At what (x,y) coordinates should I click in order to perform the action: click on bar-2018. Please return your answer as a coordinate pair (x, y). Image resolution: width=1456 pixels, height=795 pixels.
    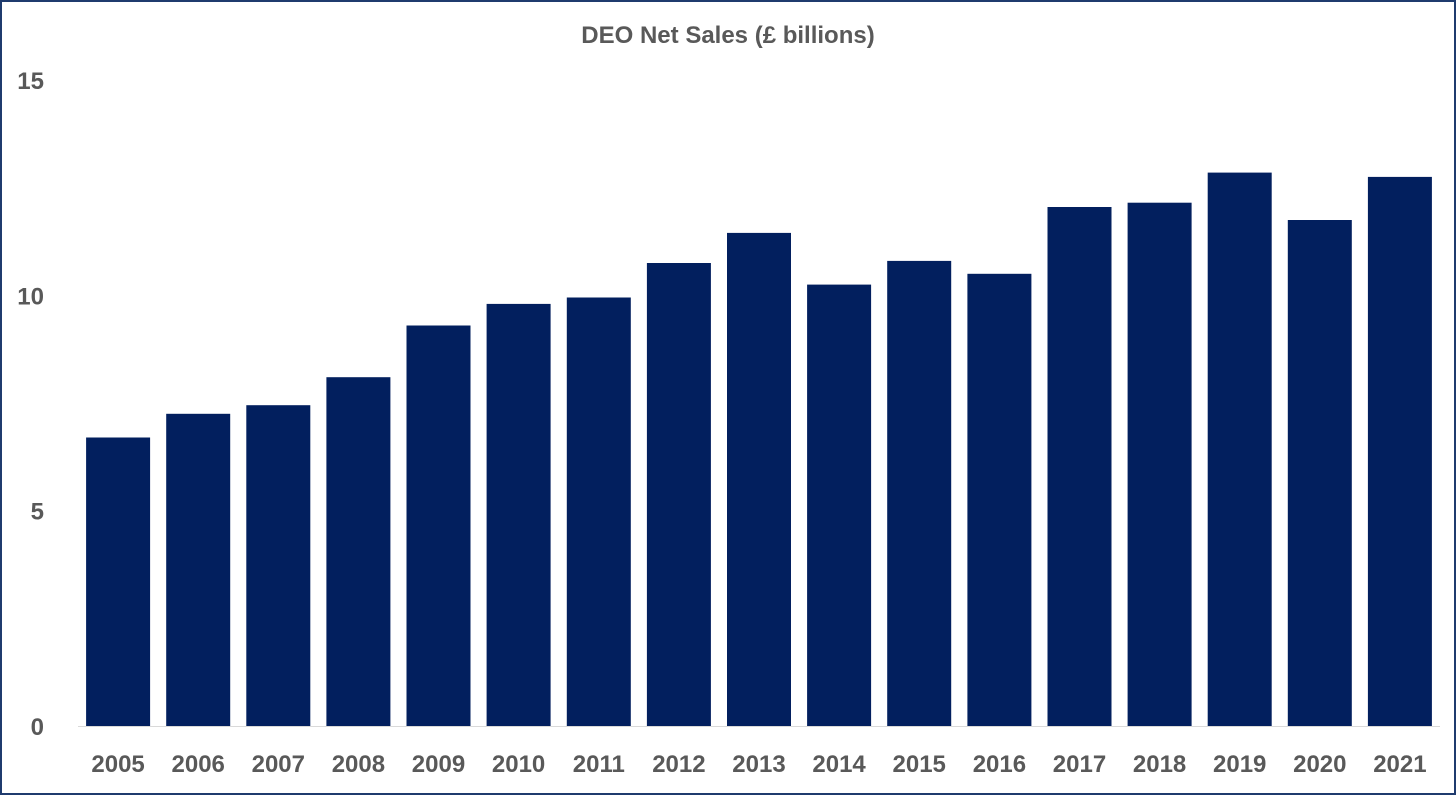
    Looking at the image, I should click on (1159, 464).